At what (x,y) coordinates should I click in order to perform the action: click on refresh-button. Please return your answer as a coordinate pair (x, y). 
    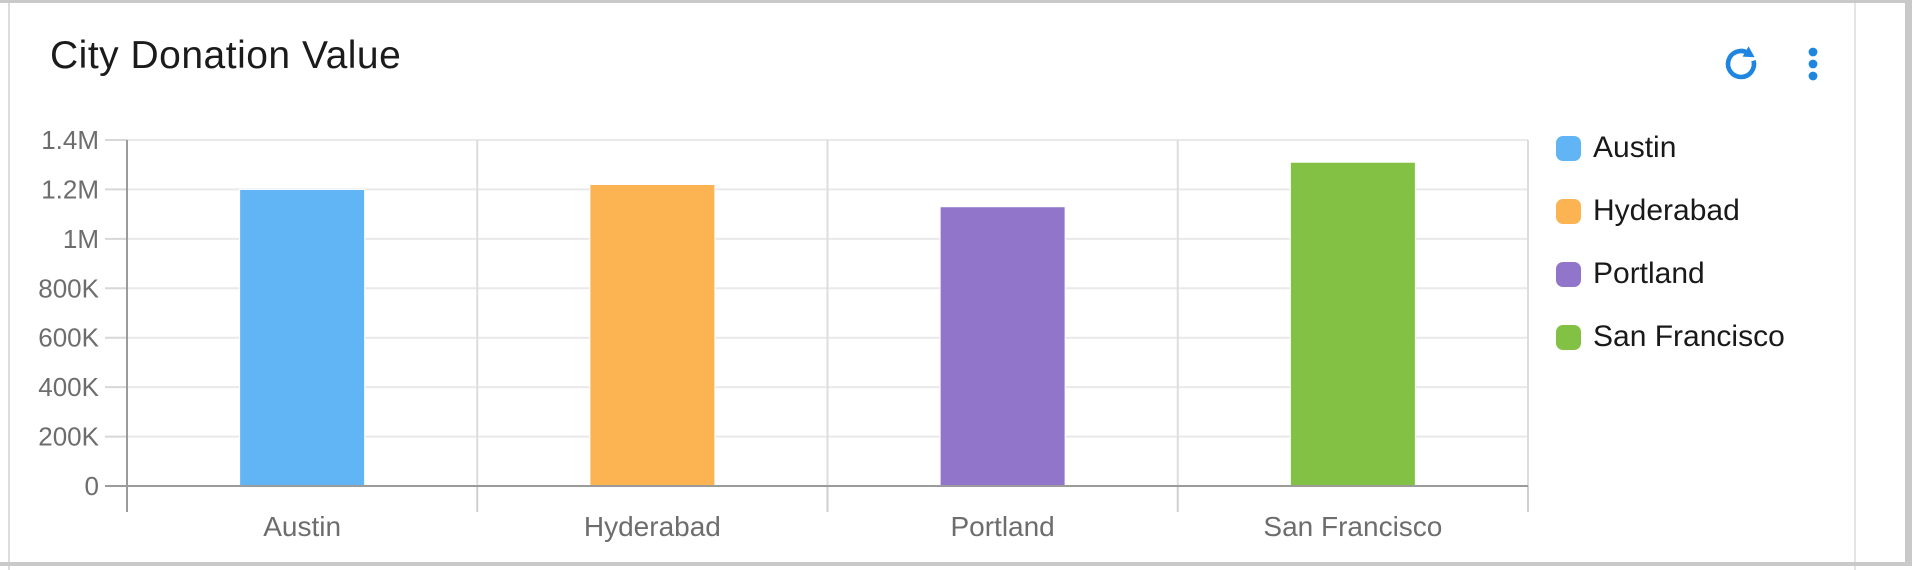
    Looking at the image, I should click on (1741, 64).